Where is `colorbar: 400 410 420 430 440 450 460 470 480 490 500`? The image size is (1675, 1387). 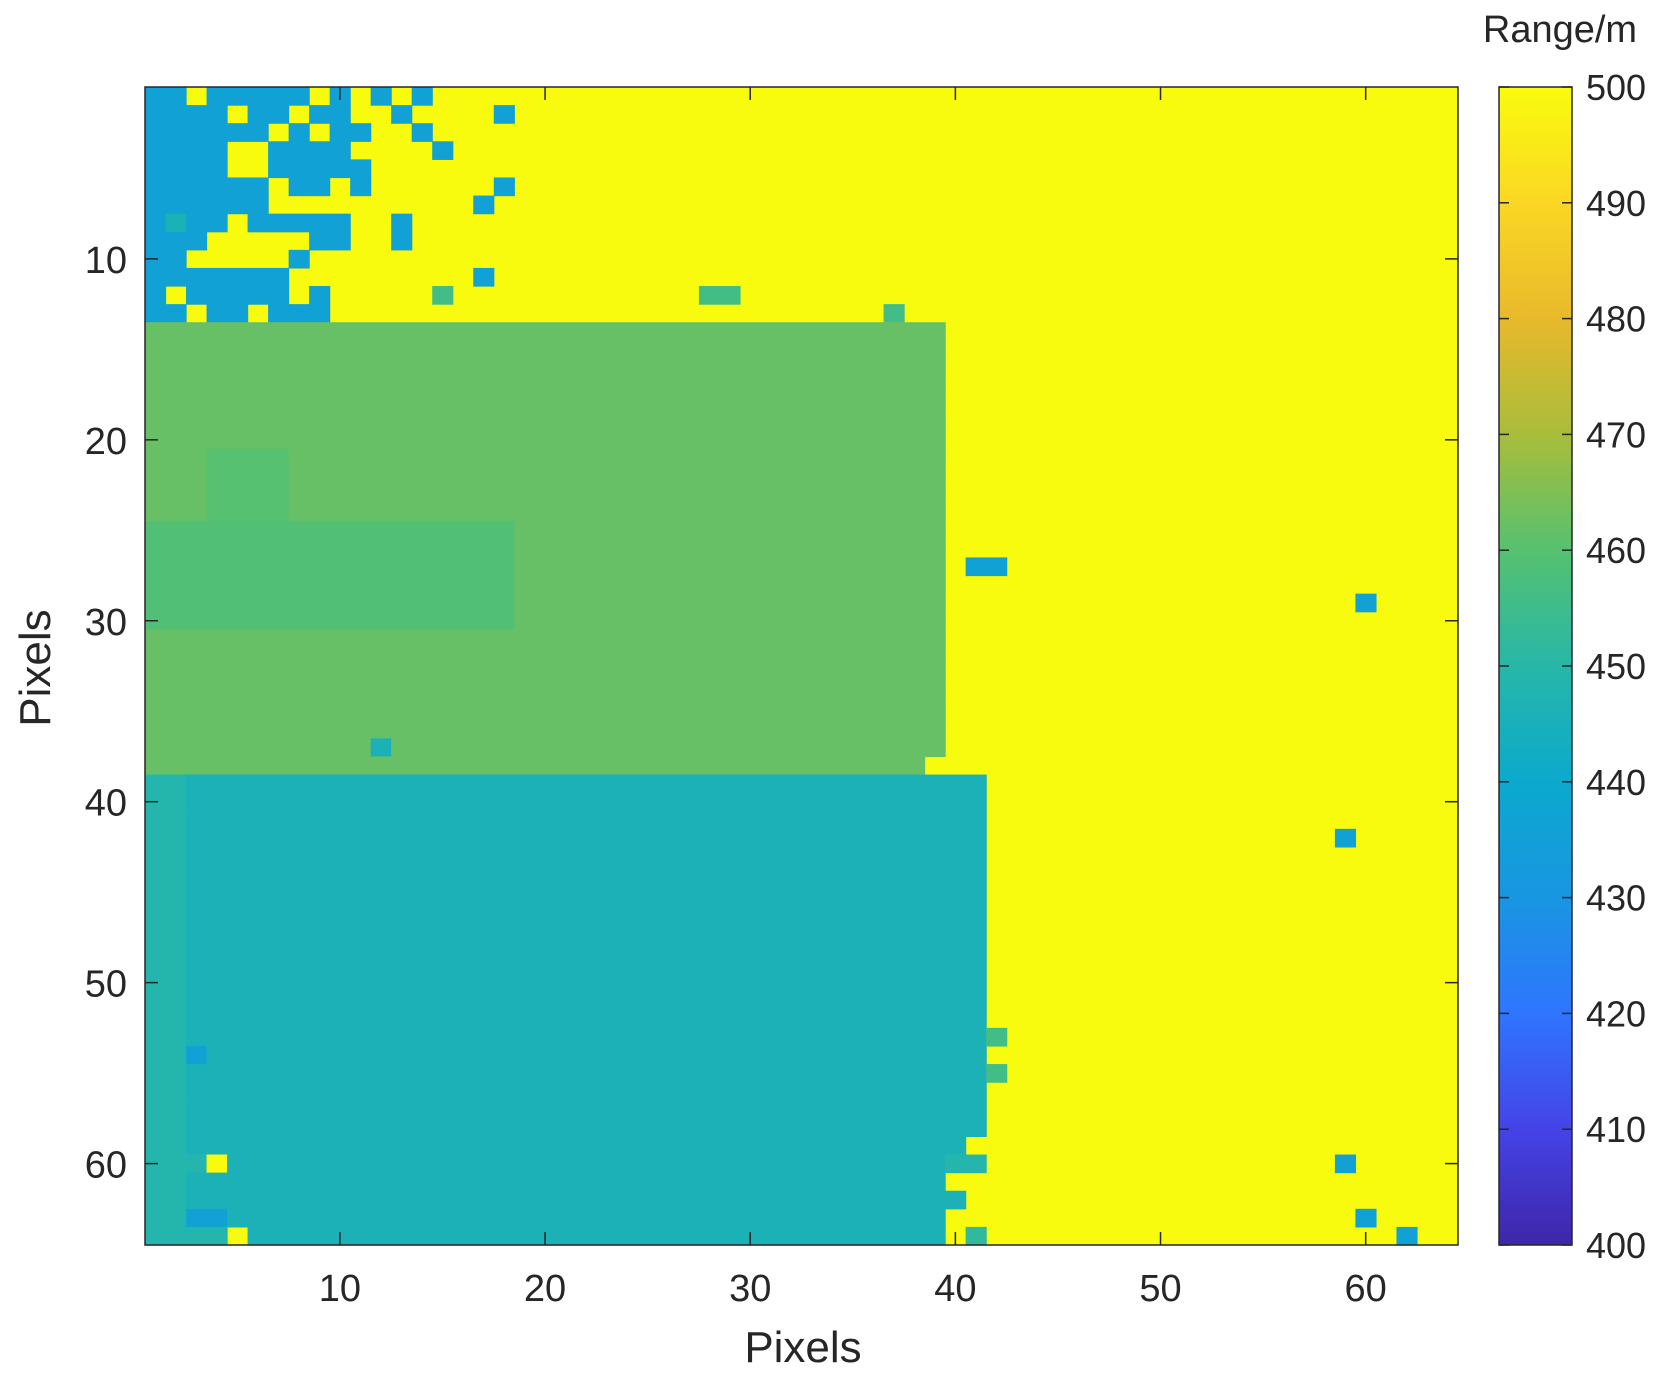
colorbar: 400 410 420 430 440 450 460 470 480 490 500 is located at coordinates (1572, 666).